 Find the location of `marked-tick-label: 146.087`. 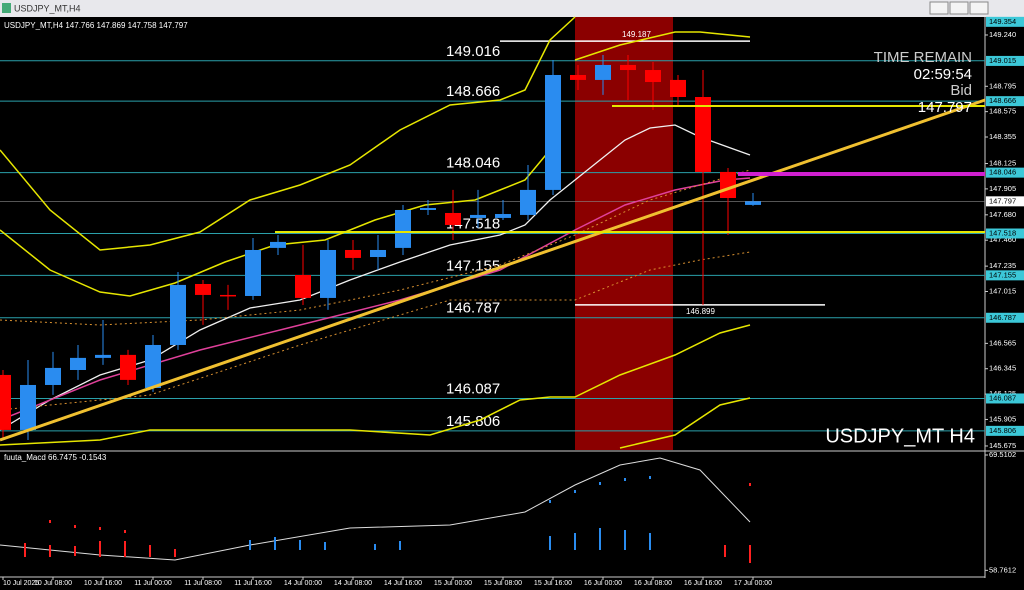

marked-tick-label: 146.087 is located at coordinates (1002, 397).